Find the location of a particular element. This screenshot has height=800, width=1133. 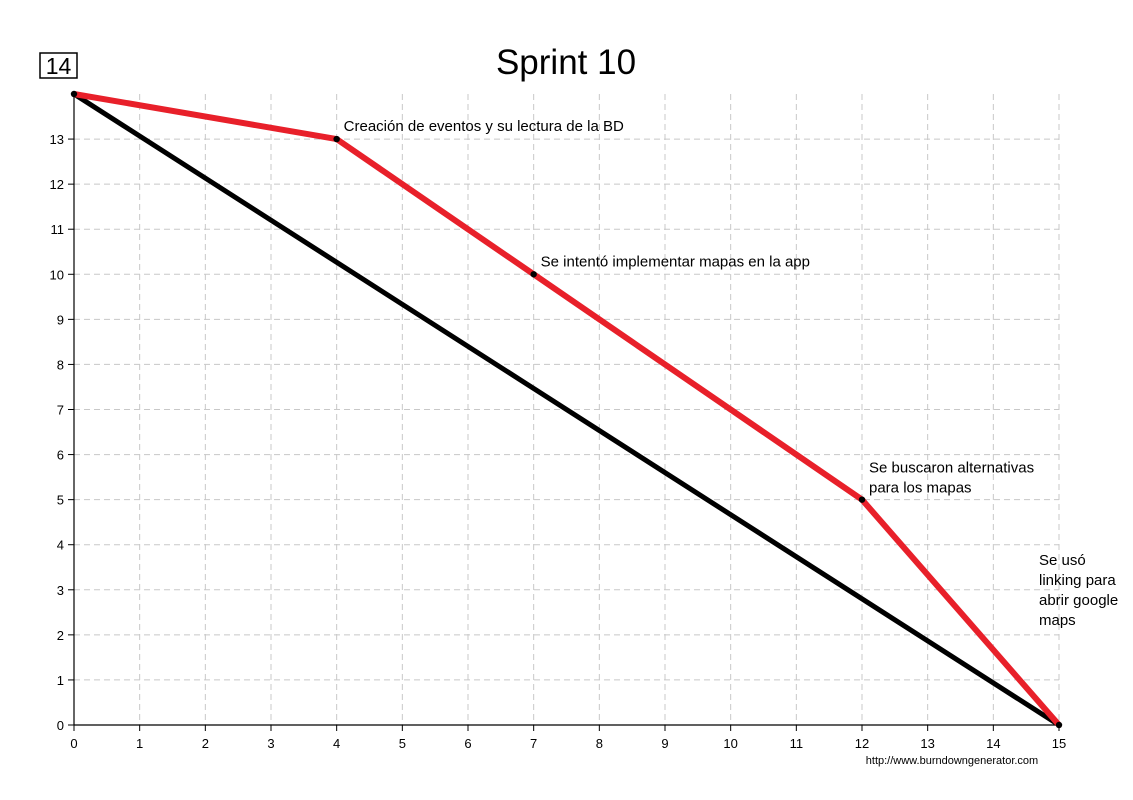

annotation-text: Se buscaron alternativas para los mapas is located at coordinates (951, 478).